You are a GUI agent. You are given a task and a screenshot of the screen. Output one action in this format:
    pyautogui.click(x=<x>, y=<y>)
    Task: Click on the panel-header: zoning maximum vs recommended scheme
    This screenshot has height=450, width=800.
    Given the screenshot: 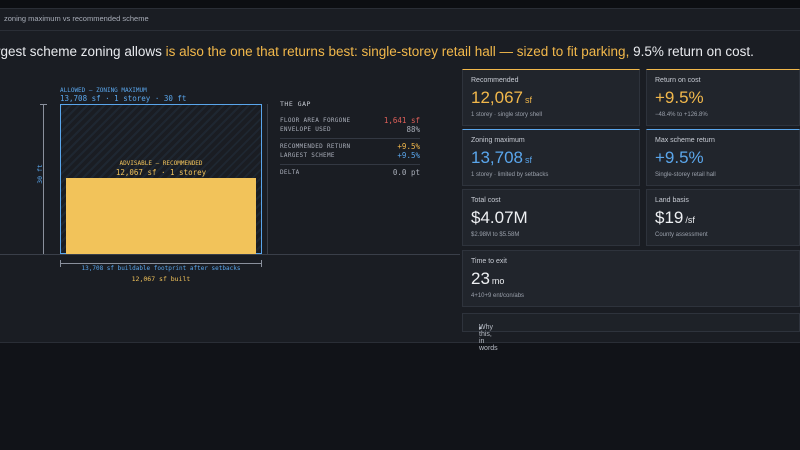 What is the action you would take?
    pyautogui.click(x=400, y=20)
    